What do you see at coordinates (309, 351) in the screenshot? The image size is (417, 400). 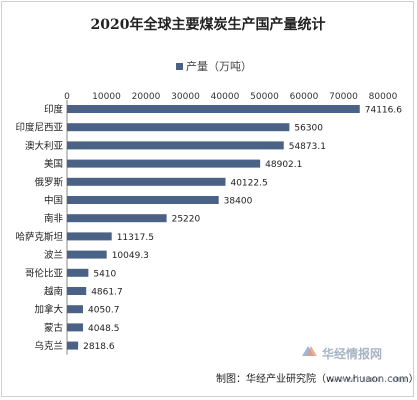 I see `huajing-logo-icon` at bounding box center [309, 351].